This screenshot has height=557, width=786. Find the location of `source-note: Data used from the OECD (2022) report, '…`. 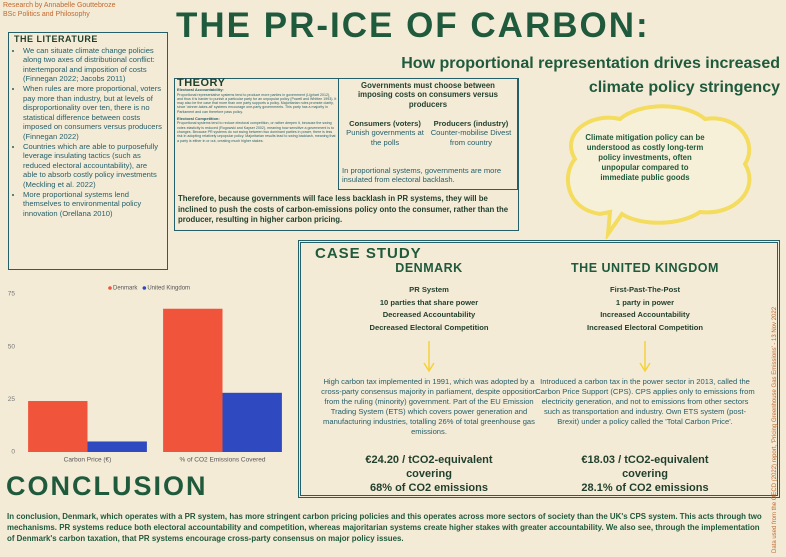

source-note: Data used from the OECD (2022) report, '… is located at coordinates (775, 429).